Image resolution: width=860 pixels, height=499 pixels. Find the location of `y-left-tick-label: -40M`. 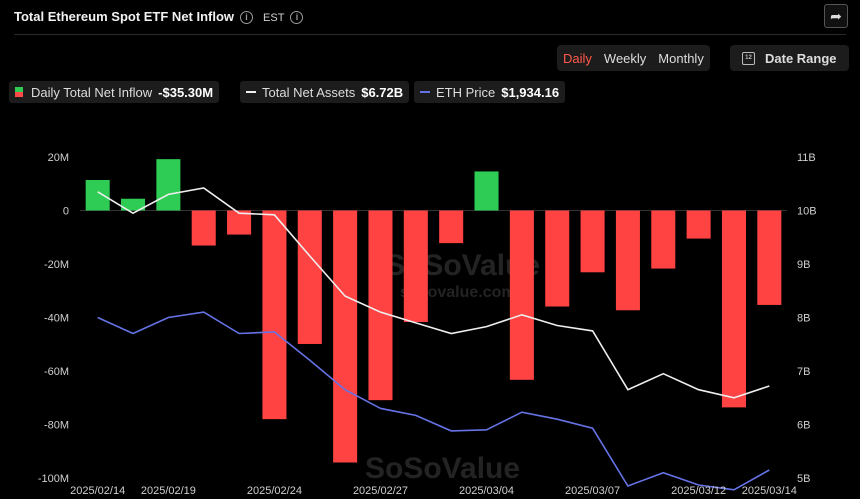

y-left-tick-label: -40M is located at coordinates (56, 319).